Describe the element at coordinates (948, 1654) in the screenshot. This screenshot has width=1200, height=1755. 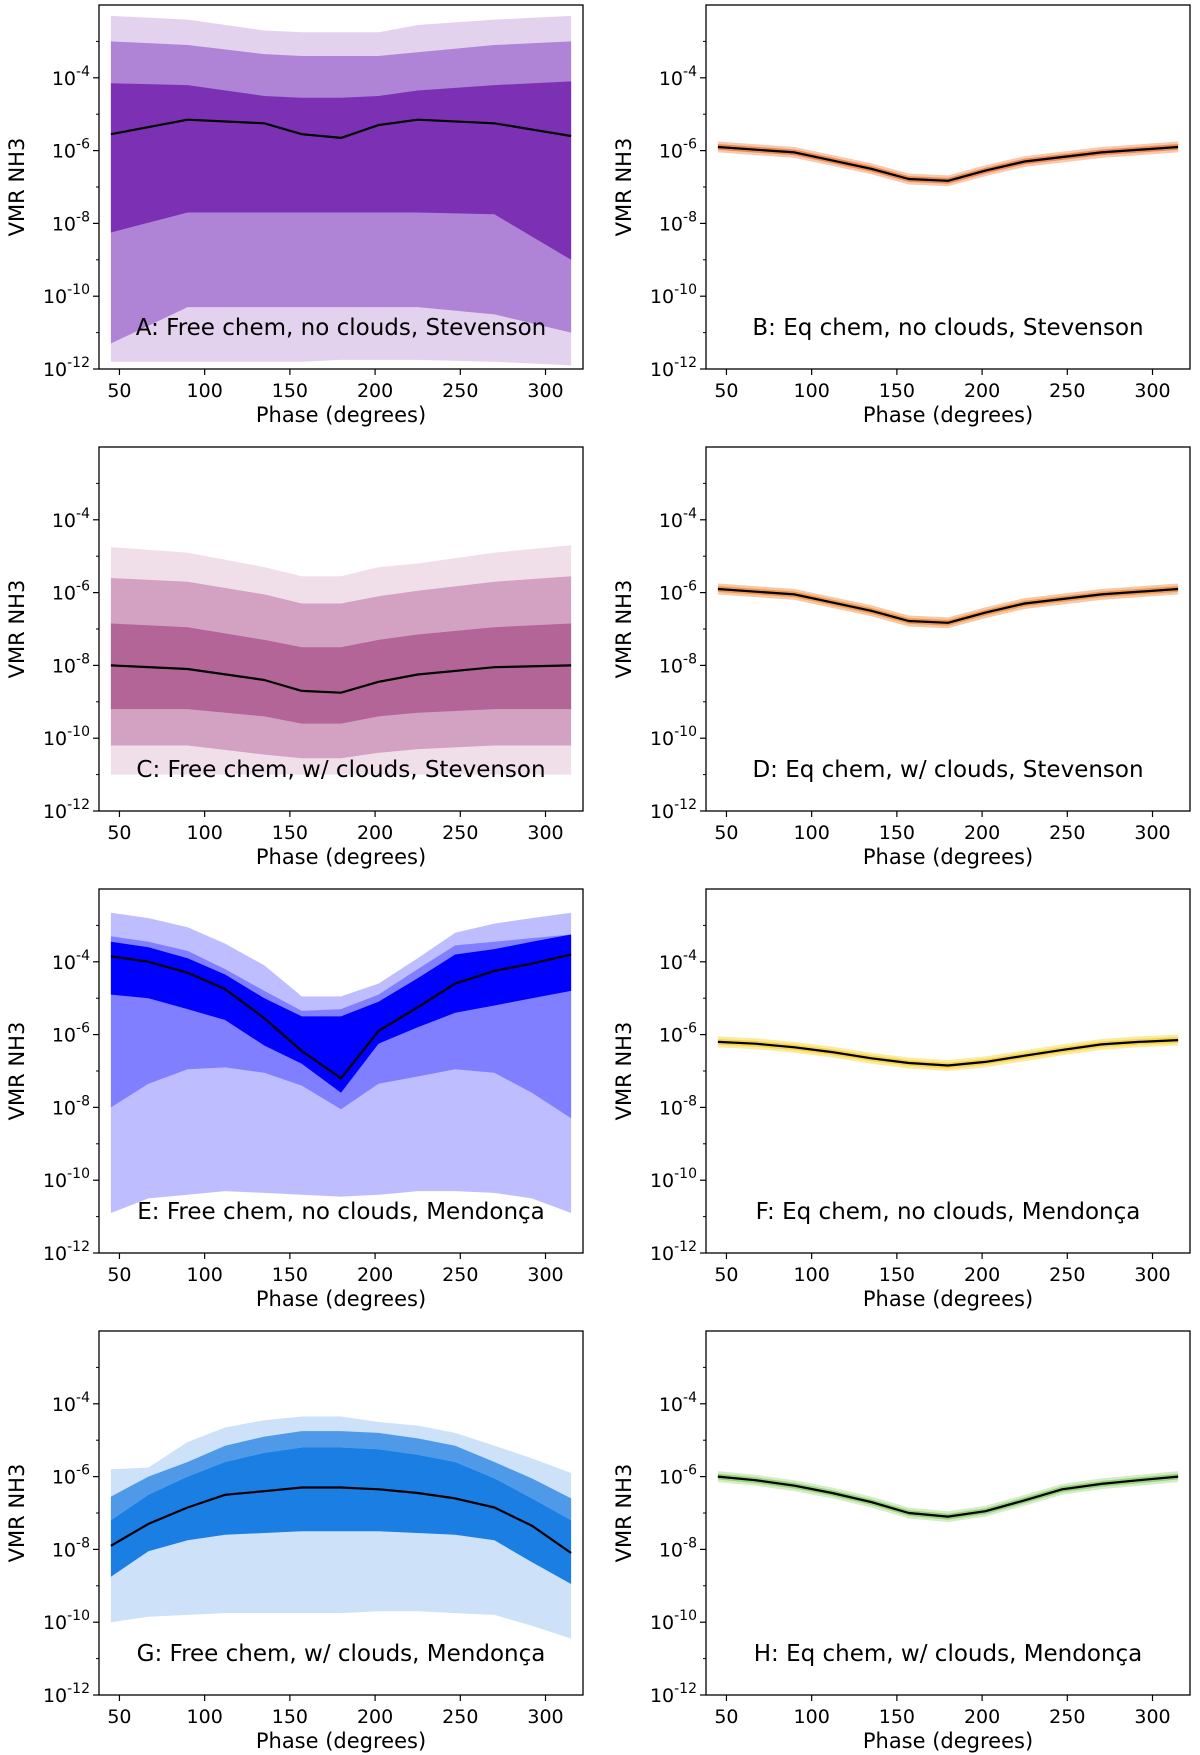
I see `panel-label: H: Eq chem, w/ clouds, Mendonça` at that location.